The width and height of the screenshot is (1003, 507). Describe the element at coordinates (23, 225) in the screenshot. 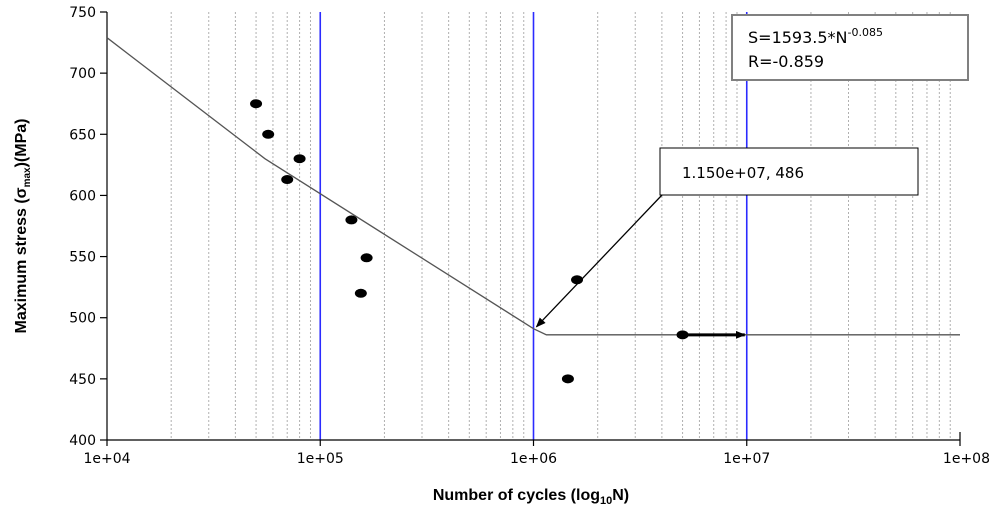

I see `y-axis-title: Maximum stress (σmax)(MPa)` at that location.